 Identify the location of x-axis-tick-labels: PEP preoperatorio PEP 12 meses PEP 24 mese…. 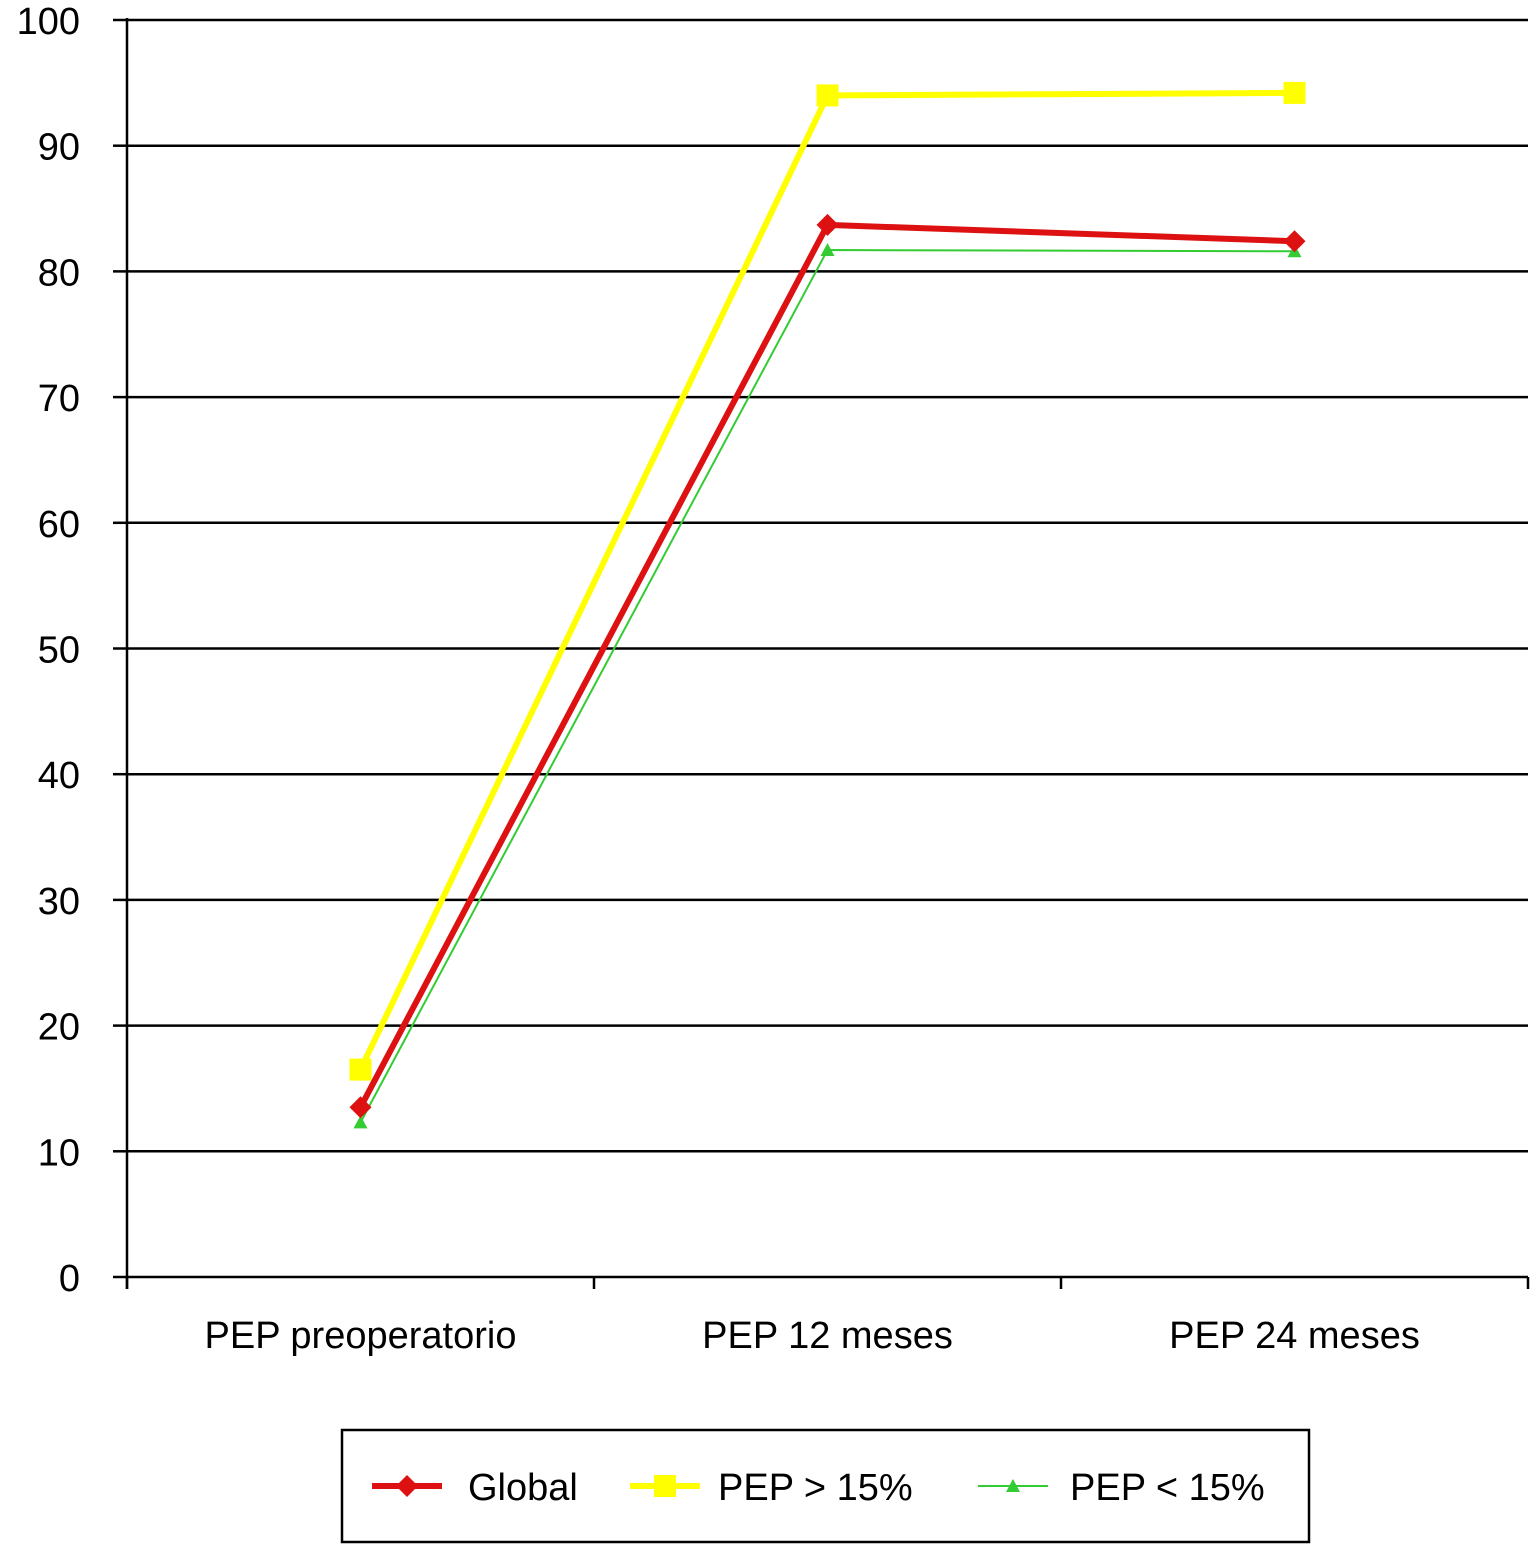
(812, 1336).